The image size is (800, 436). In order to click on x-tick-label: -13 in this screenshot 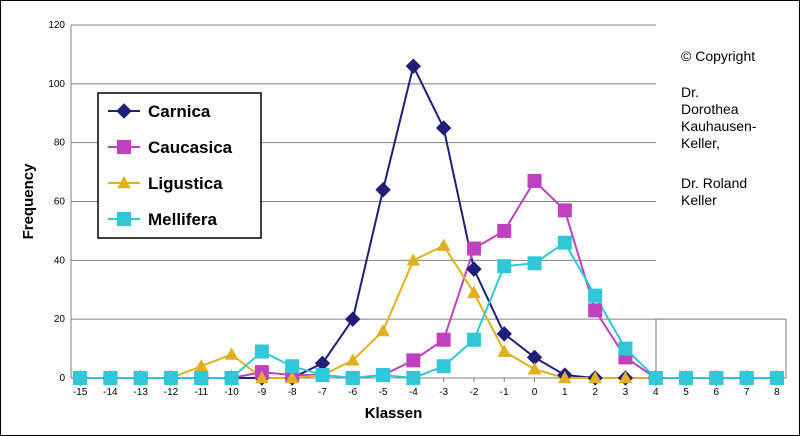, I will do `click(140, 392)`.